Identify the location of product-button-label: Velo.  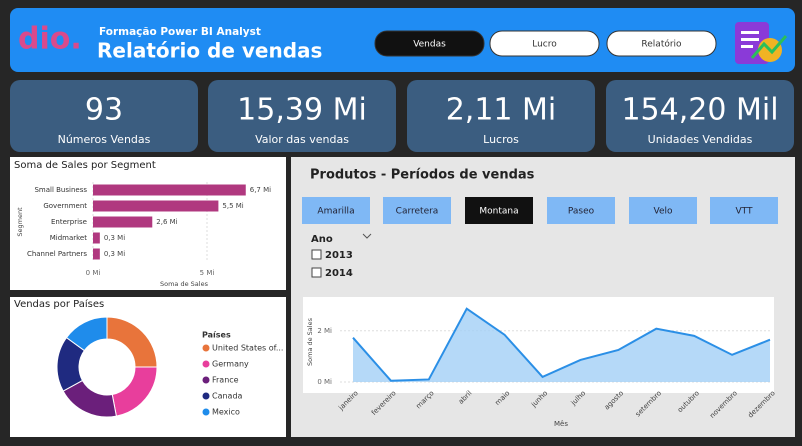
(662, 212).